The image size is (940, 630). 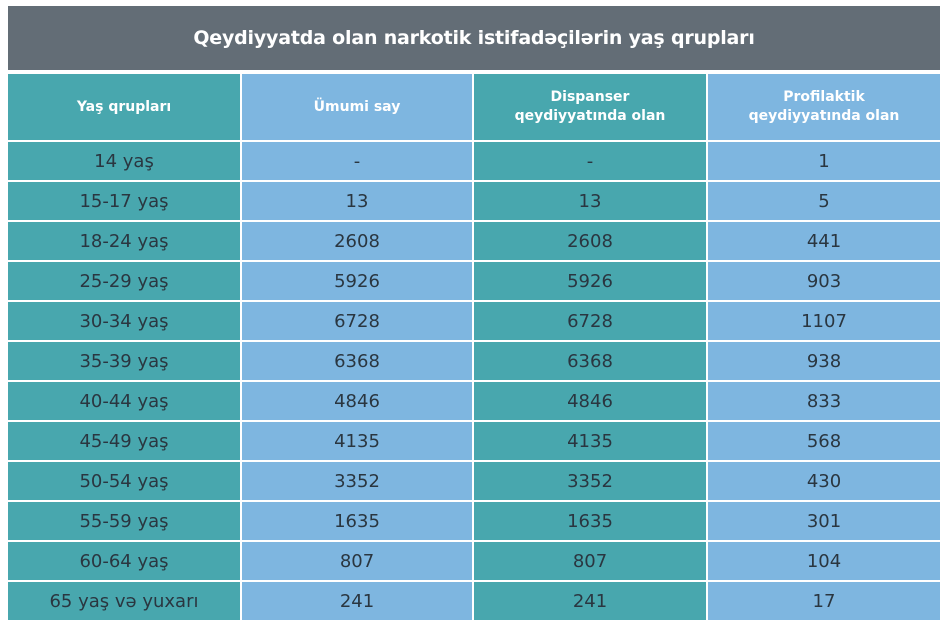 What do you see at coordinates (357, 601) in the screenshot?
I see `cell-total: 241` at bounding box center [357, 601].